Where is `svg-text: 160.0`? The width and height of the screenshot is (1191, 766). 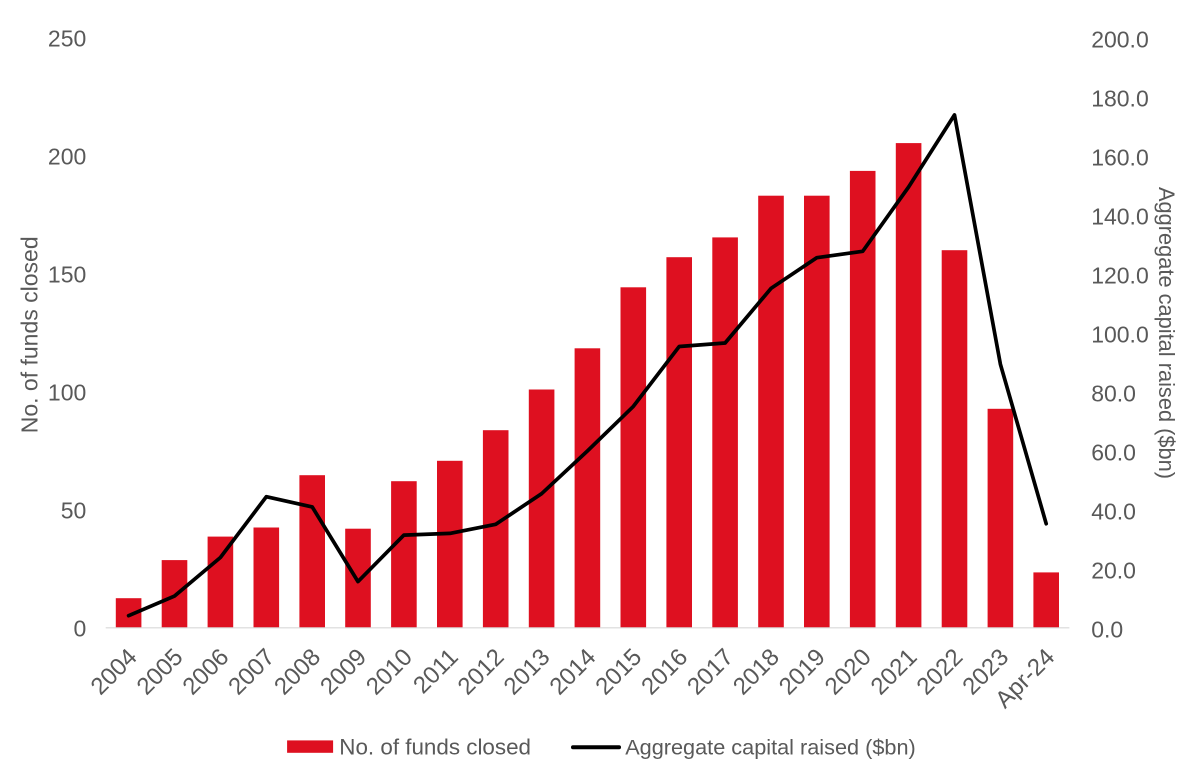 svg-text: 160.0 is located at coordinates (1120, 158).